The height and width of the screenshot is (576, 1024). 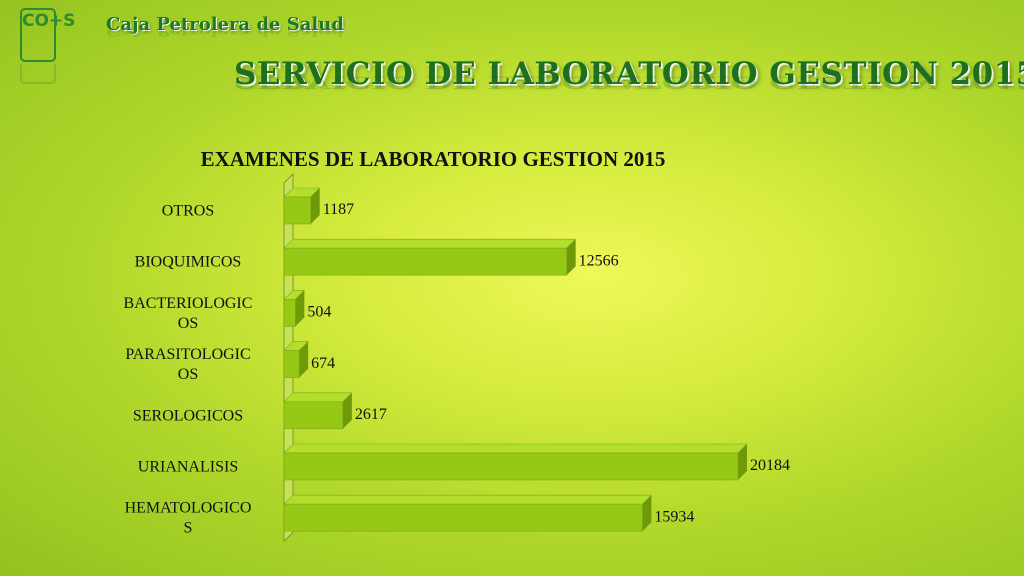 I want to click on category-label: SEROLOGICOS, so click(x=188, y=415).